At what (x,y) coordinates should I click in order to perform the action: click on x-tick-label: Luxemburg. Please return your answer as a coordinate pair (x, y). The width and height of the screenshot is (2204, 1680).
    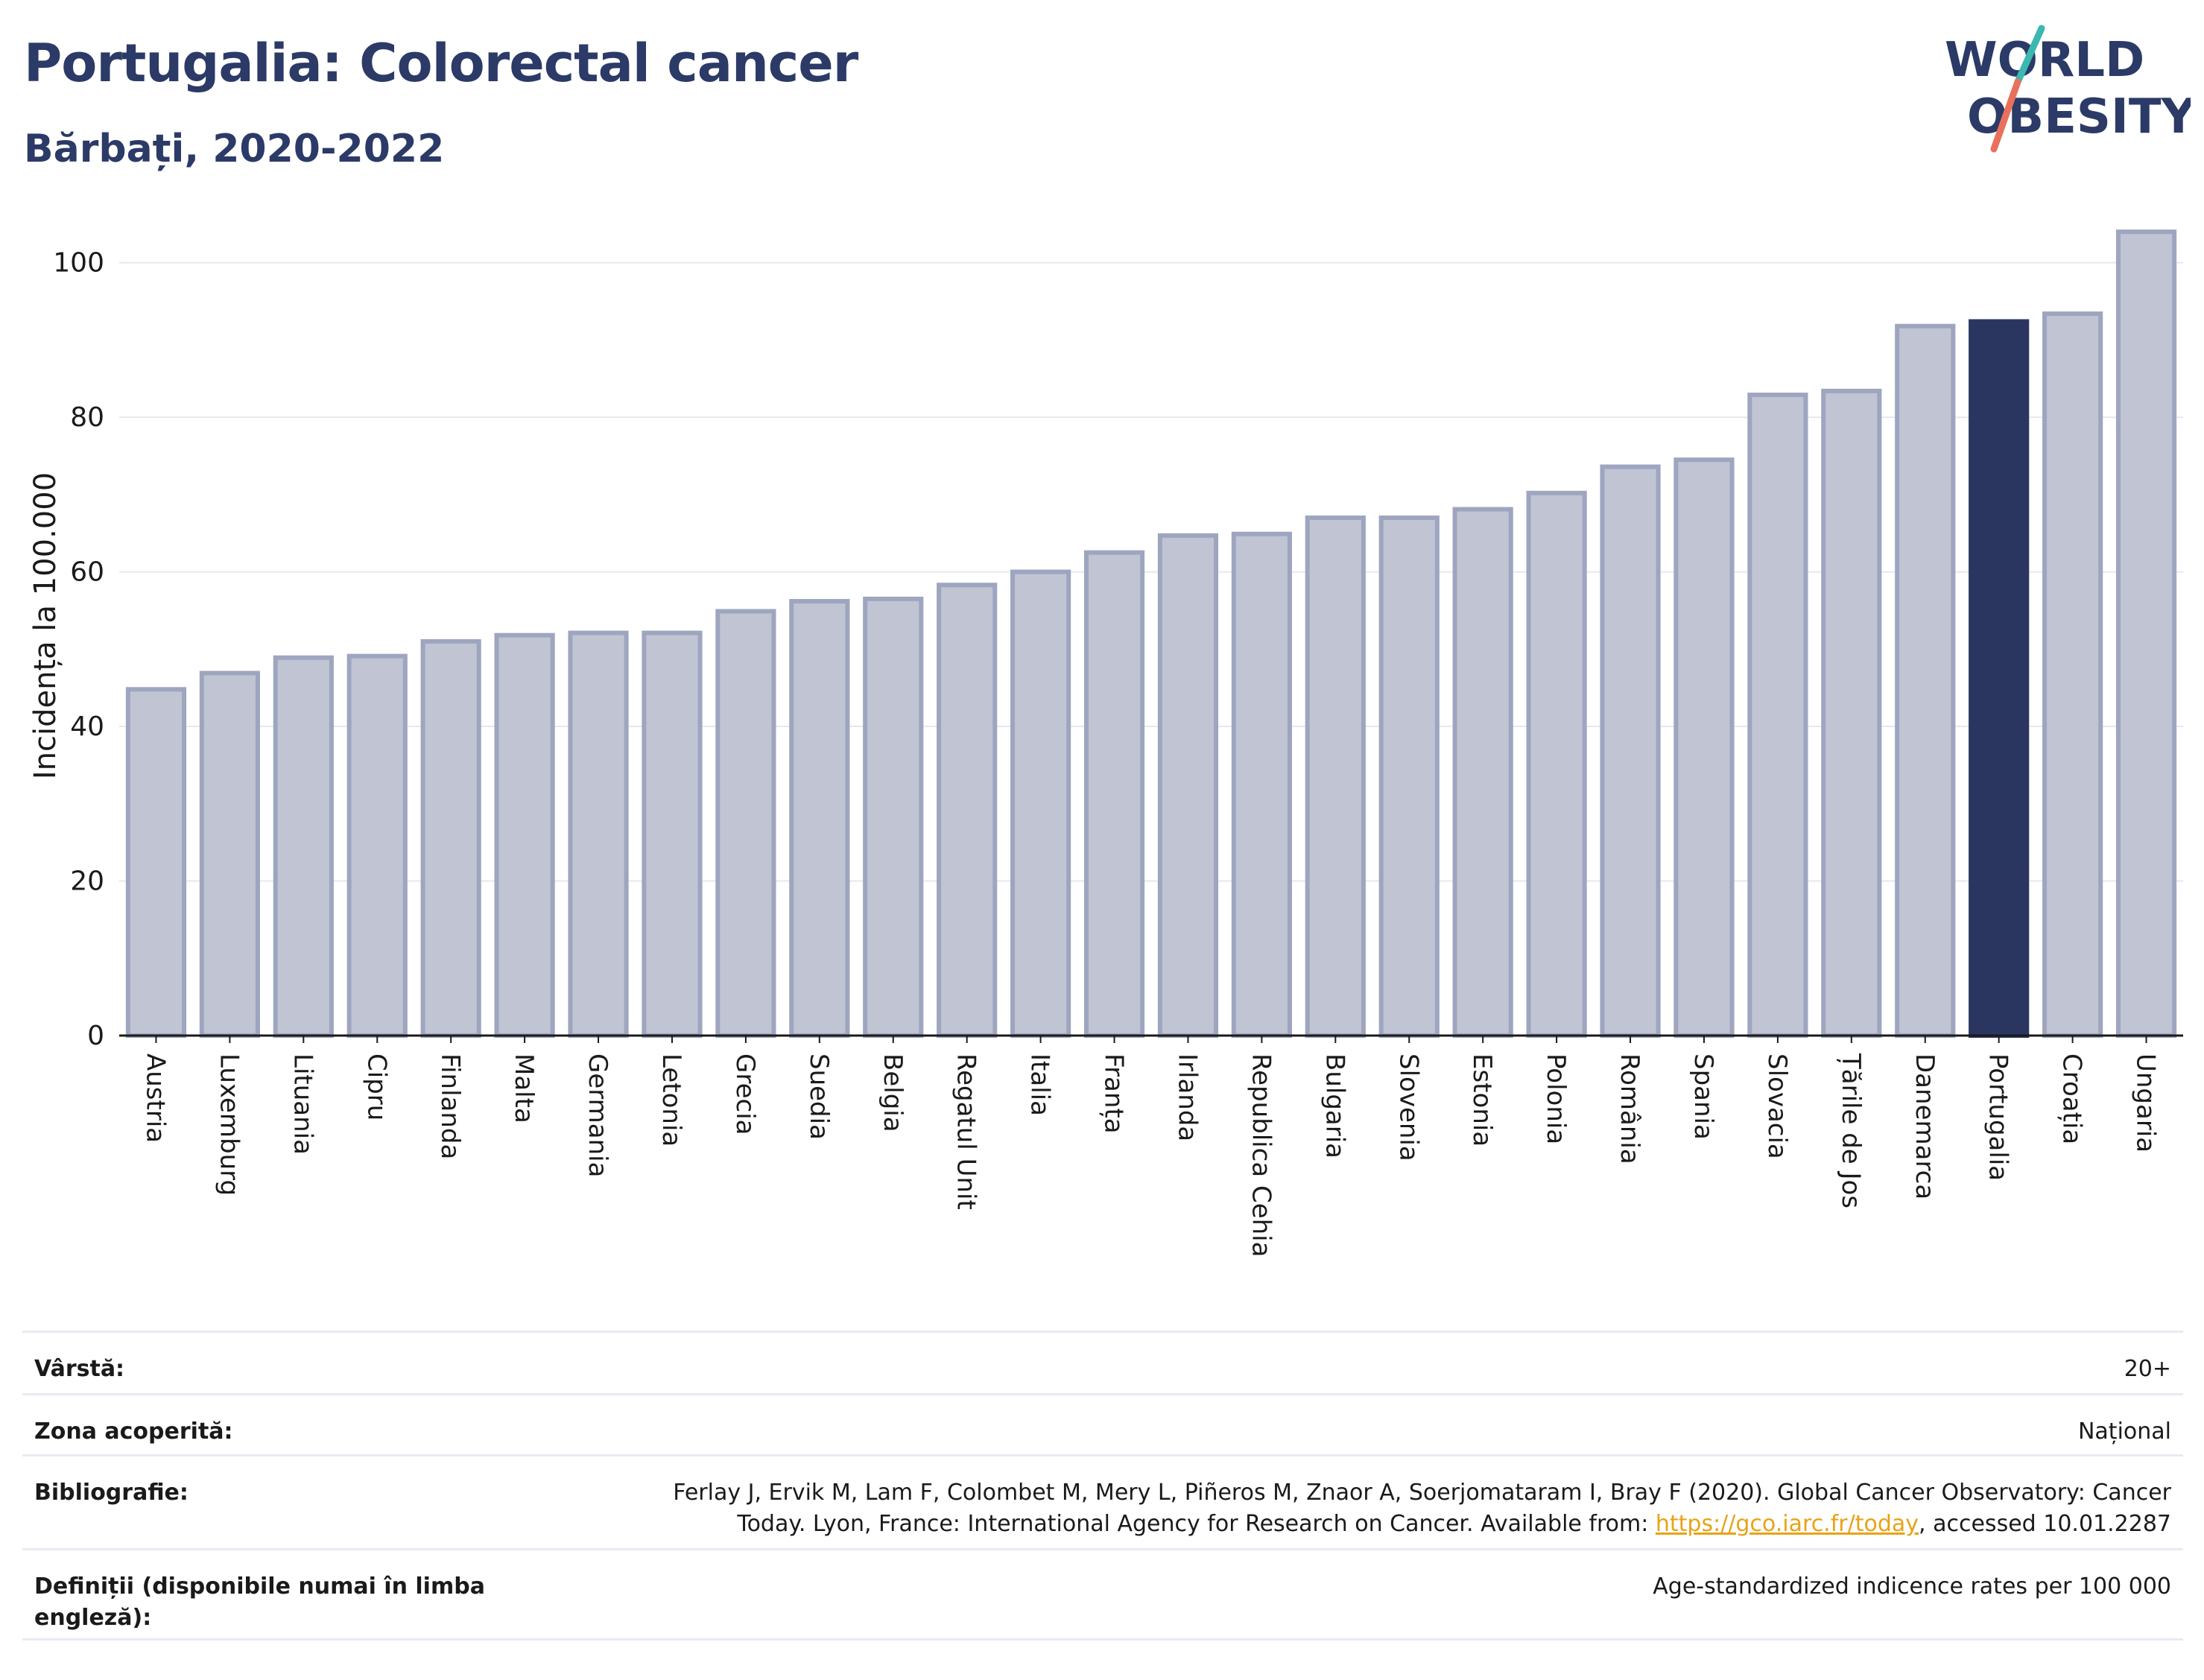
    Looking at the image, I should click on (229, 1124).